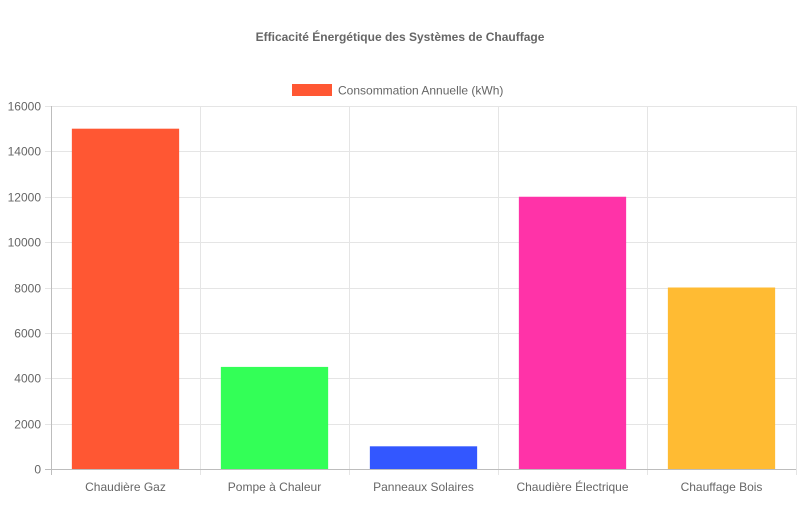  Describe the element at coordinates (25, 107) in the screenshot. I see `y-tick-label: 16000` at that location.